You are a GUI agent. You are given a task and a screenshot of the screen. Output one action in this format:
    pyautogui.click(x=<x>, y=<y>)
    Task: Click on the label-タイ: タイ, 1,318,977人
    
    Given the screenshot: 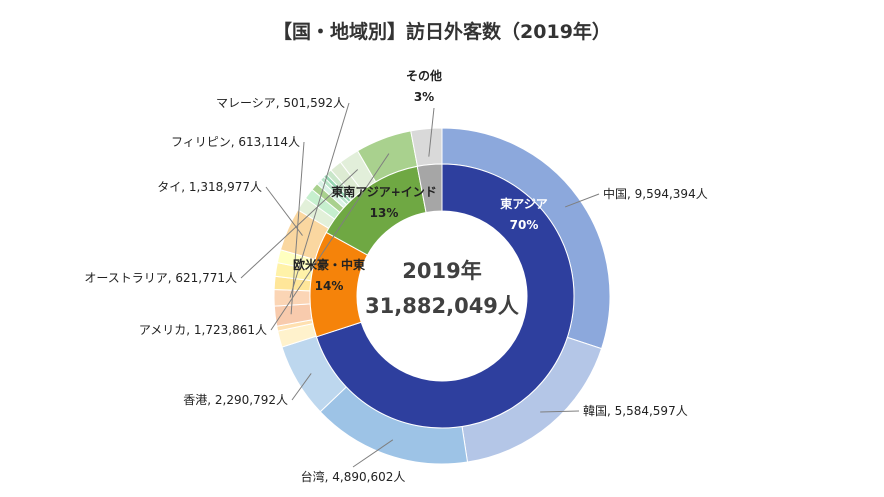 What is the action you would take?
    pyautogui.click(x=209, y=187)
    